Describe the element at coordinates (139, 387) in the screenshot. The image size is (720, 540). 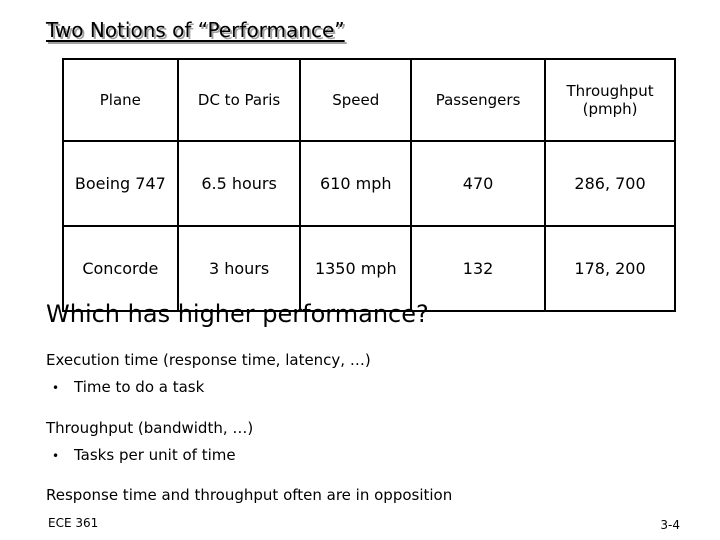
I see `bullet-text: Time to do a task` at that location.